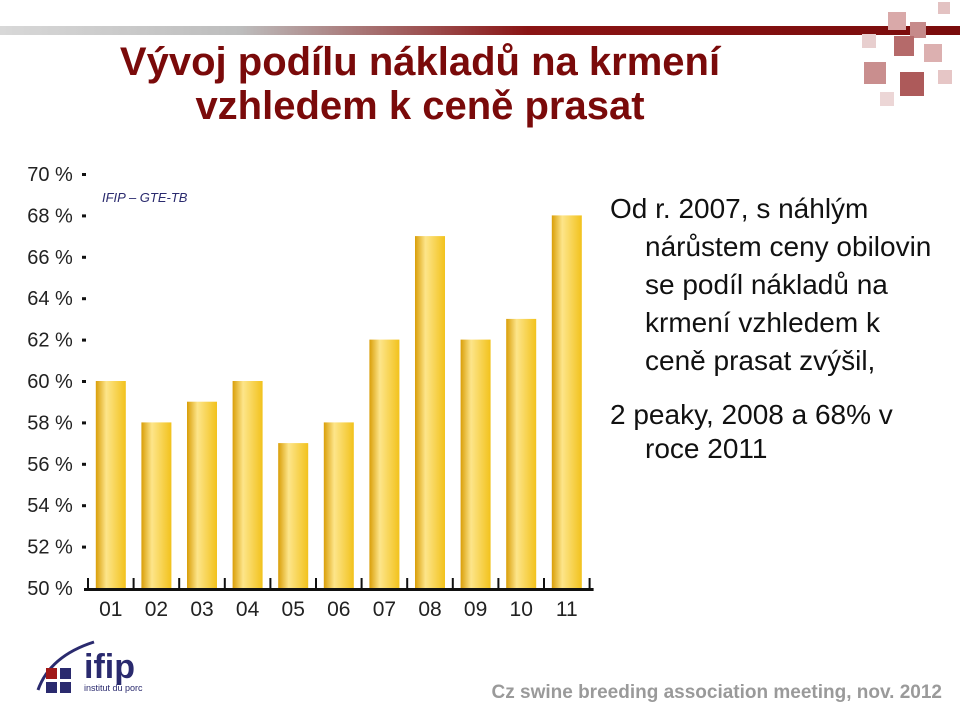  I want to click on logo-name: ifip, so click(109, 667).